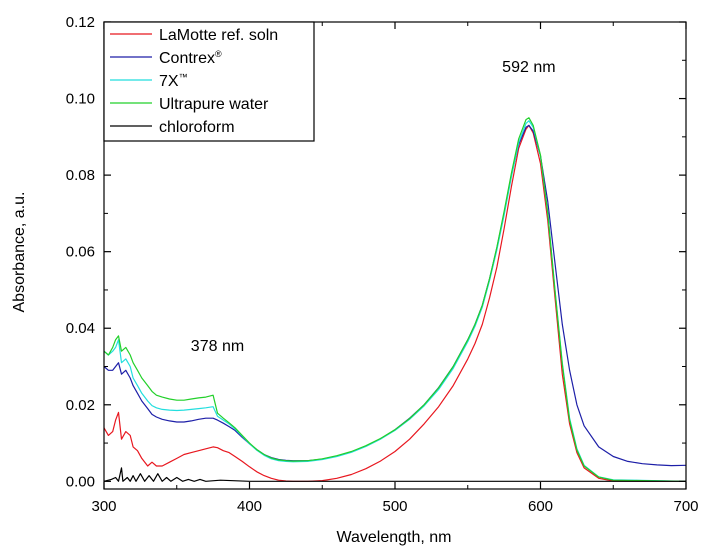 The image size is (701, 550). Describe the element at coordinates (249, 506) in the screenshot. I see `x-tick-label: 400` at that location.